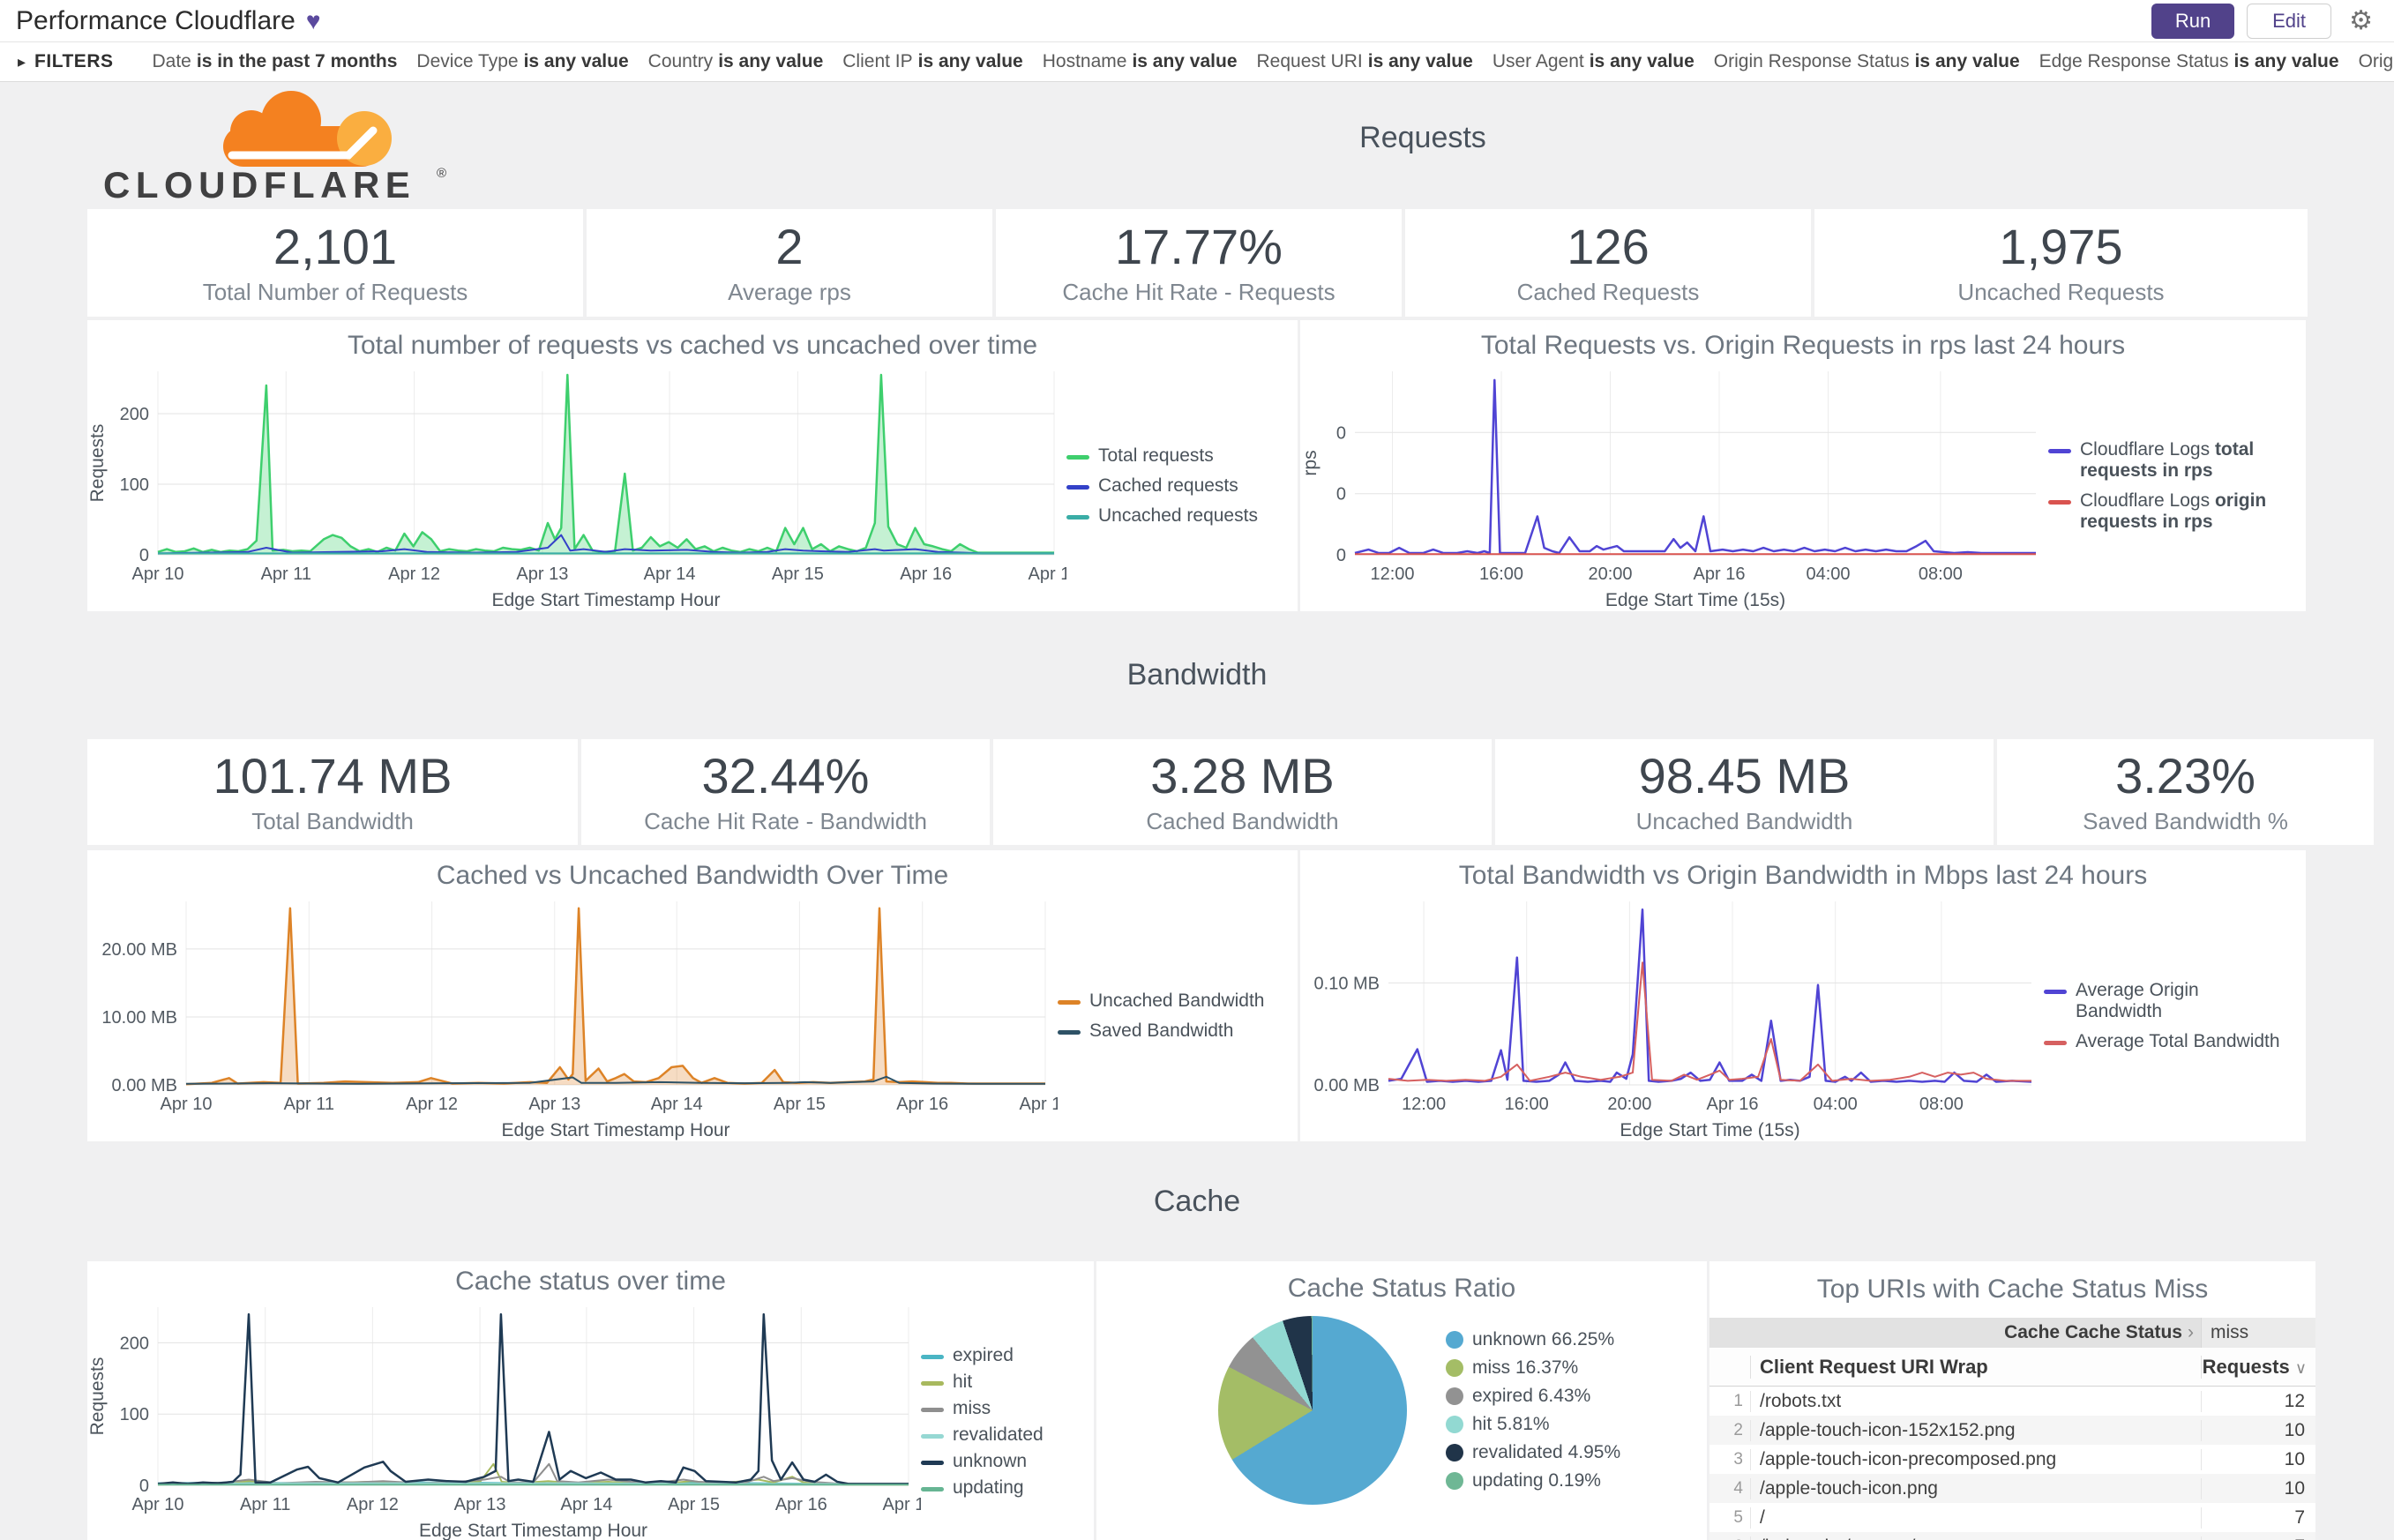 The width and height of the screenshot is (2394, 1540). I want to click on svg-text: 0.10 MB, so click(1347, 983).